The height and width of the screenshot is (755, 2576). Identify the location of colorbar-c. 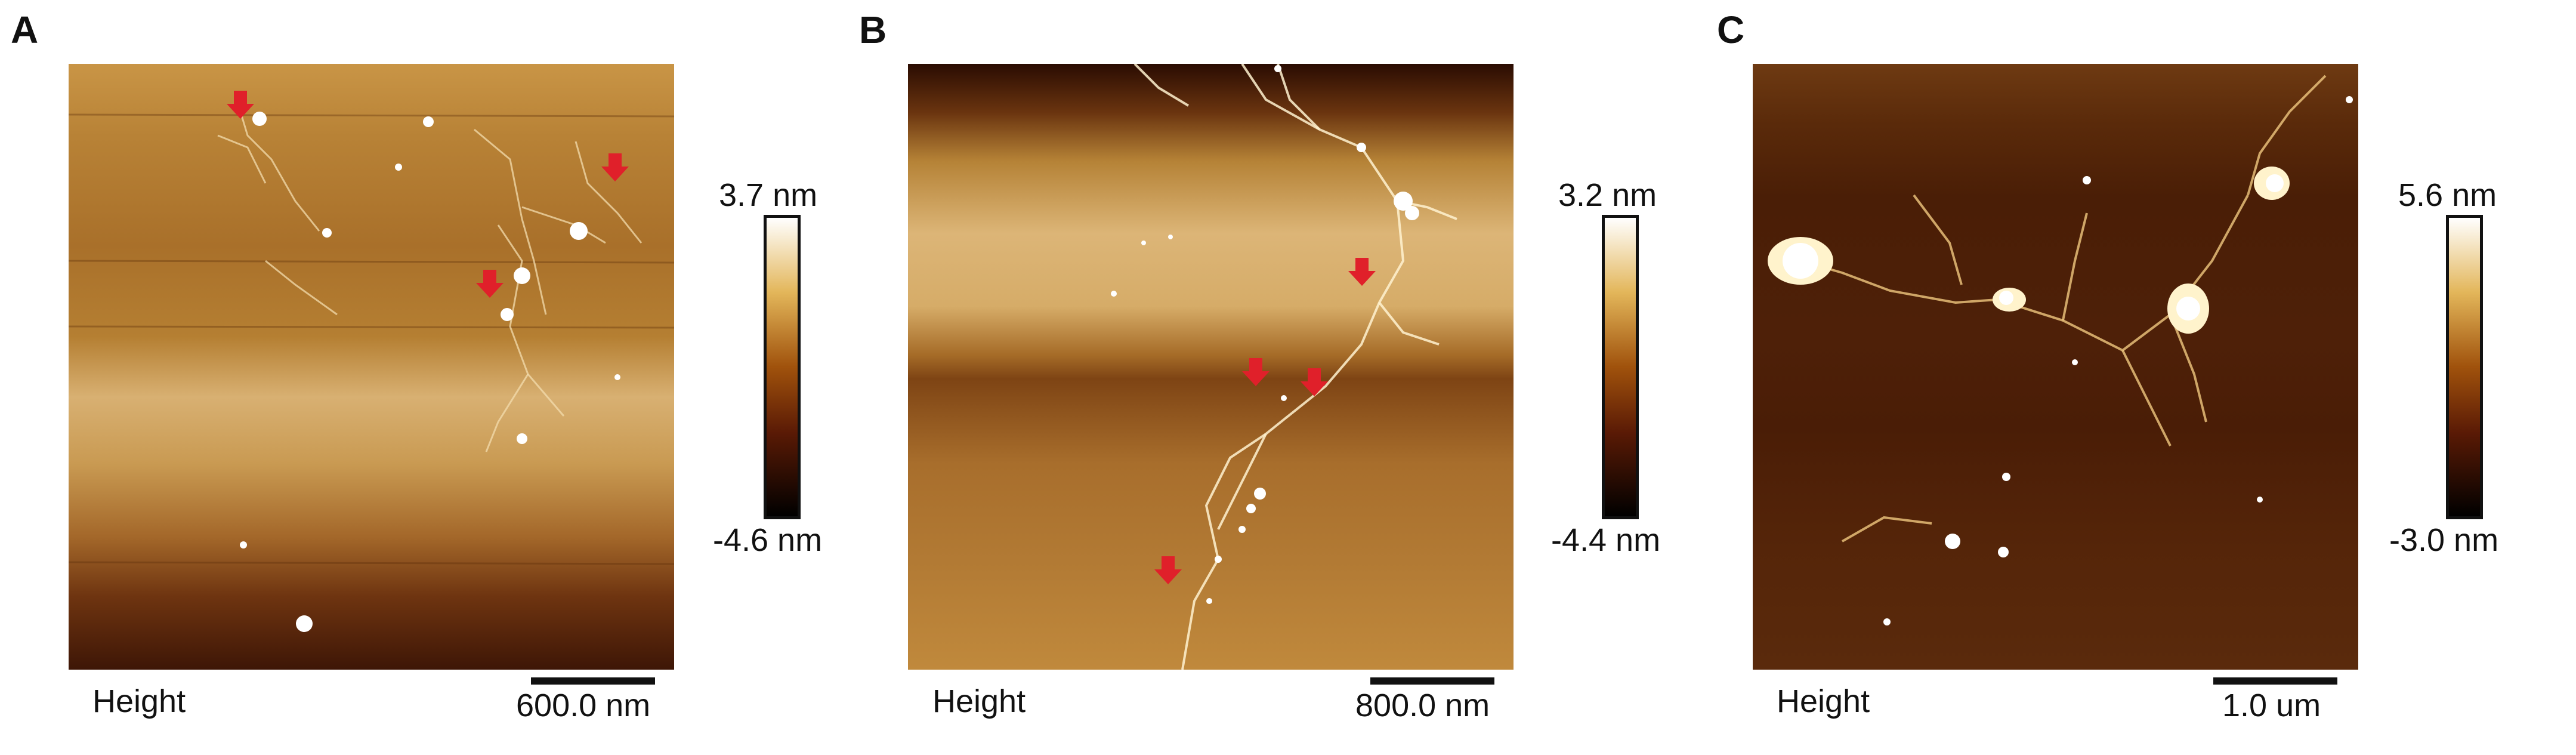
(2464, 367).